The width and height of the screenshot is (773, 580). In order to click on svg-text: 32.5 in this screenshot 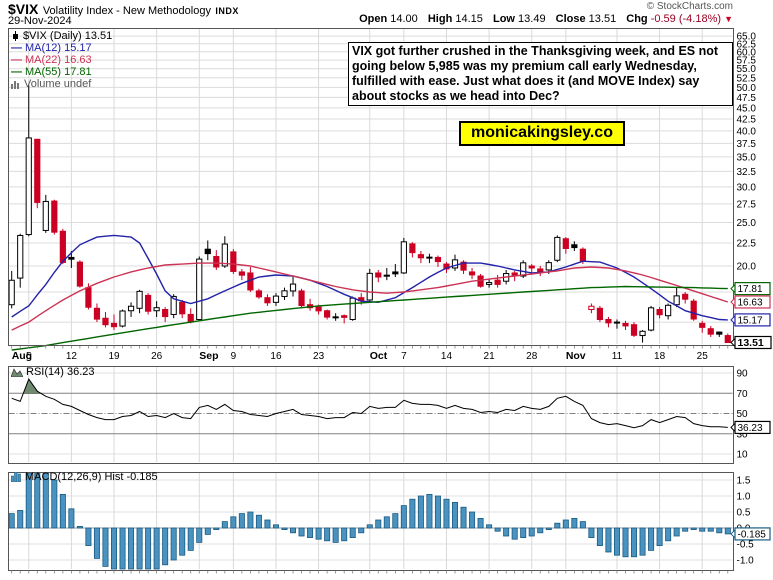, I will do `click(747, 172)`.